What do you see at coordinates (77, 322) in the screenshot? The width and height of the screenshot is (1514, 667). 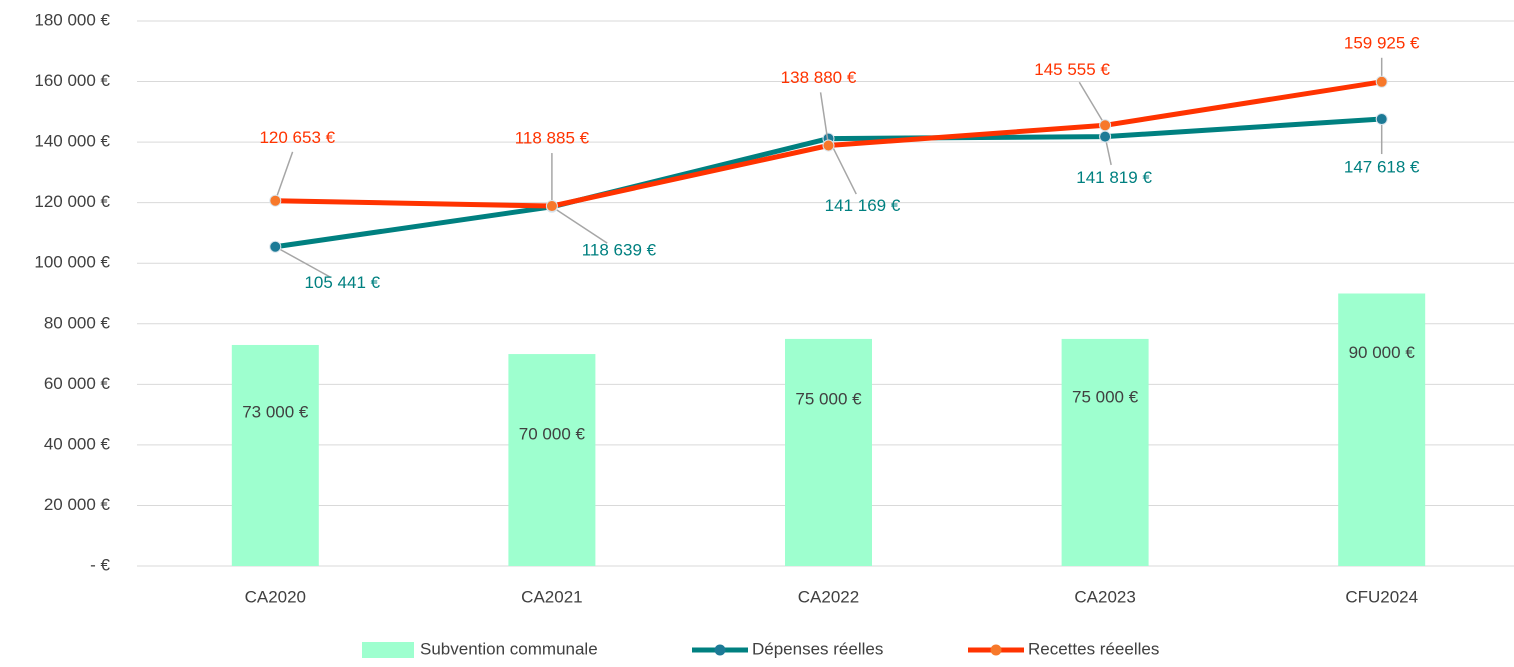 I see `y-tick-label: 80 000 €` at bounding box center [77, 322].